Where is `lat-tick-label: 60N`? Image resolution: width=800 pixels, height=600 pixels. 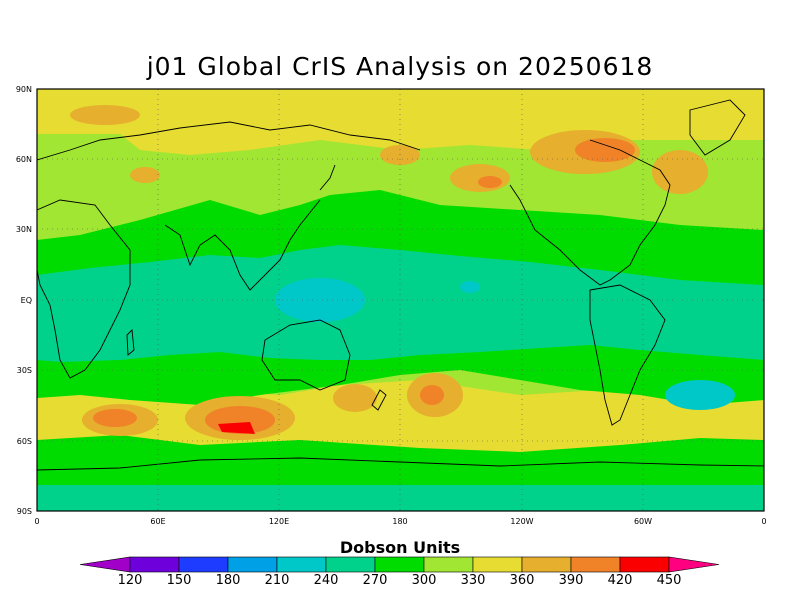
lat-tick-label: 60N is located at coordinates (24, 159).